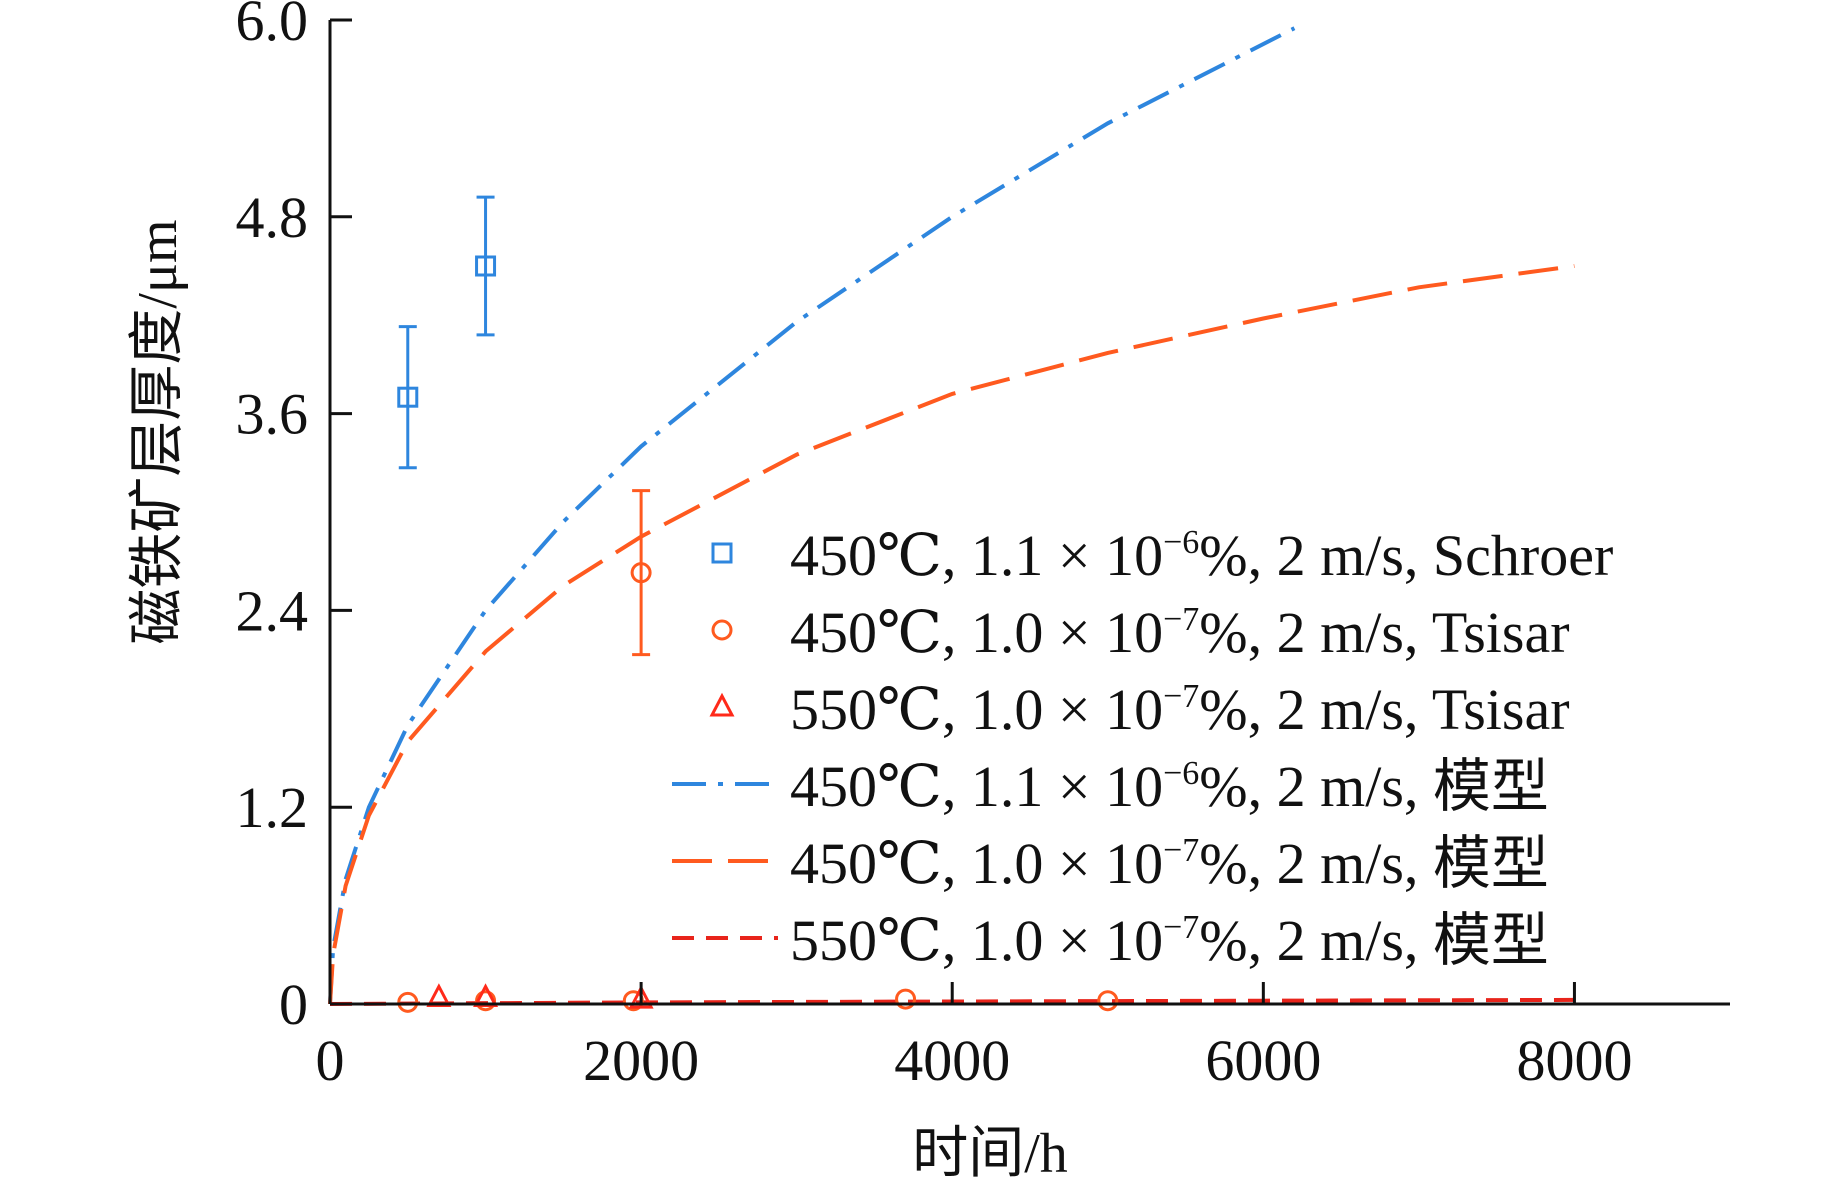  What do you see at coordinates (1201, 555) in the screenshot?
I see `legend-label: 450℃, 1.1 × 10−6%, 2 m/s, Schroer` at bounding box center [1201, 555].